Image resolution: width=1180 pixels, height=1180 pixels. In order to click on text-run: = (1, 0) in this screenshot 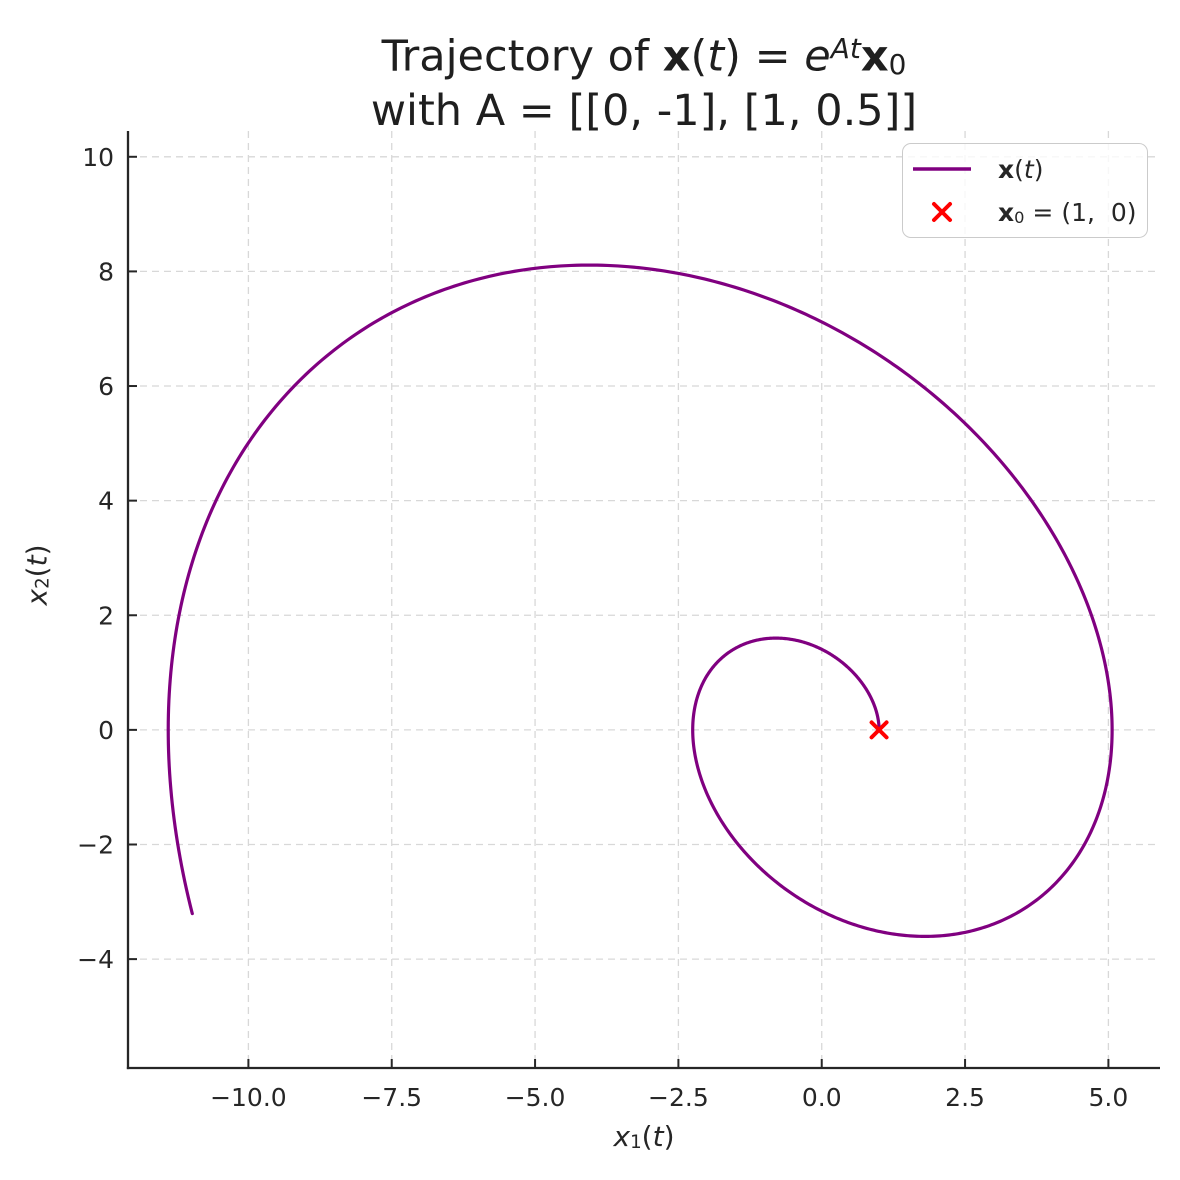, I will do `click(1080, 212)`.